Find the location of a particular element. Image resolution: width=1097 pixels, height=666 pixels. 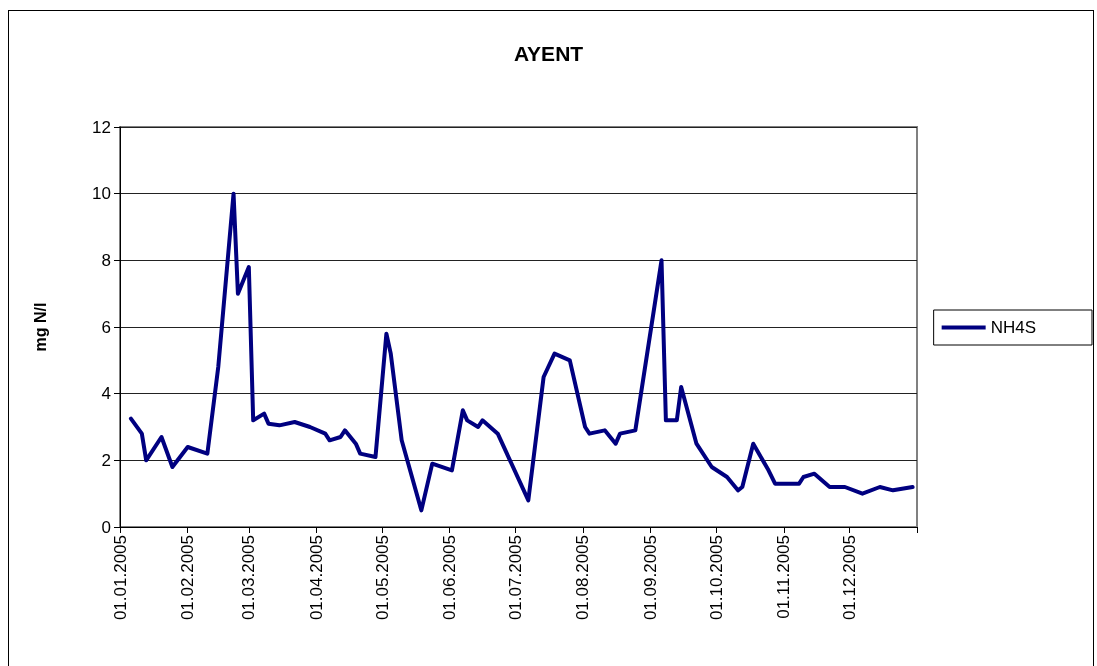

y-tick-label: 4 is located at coordinates (106, 394).